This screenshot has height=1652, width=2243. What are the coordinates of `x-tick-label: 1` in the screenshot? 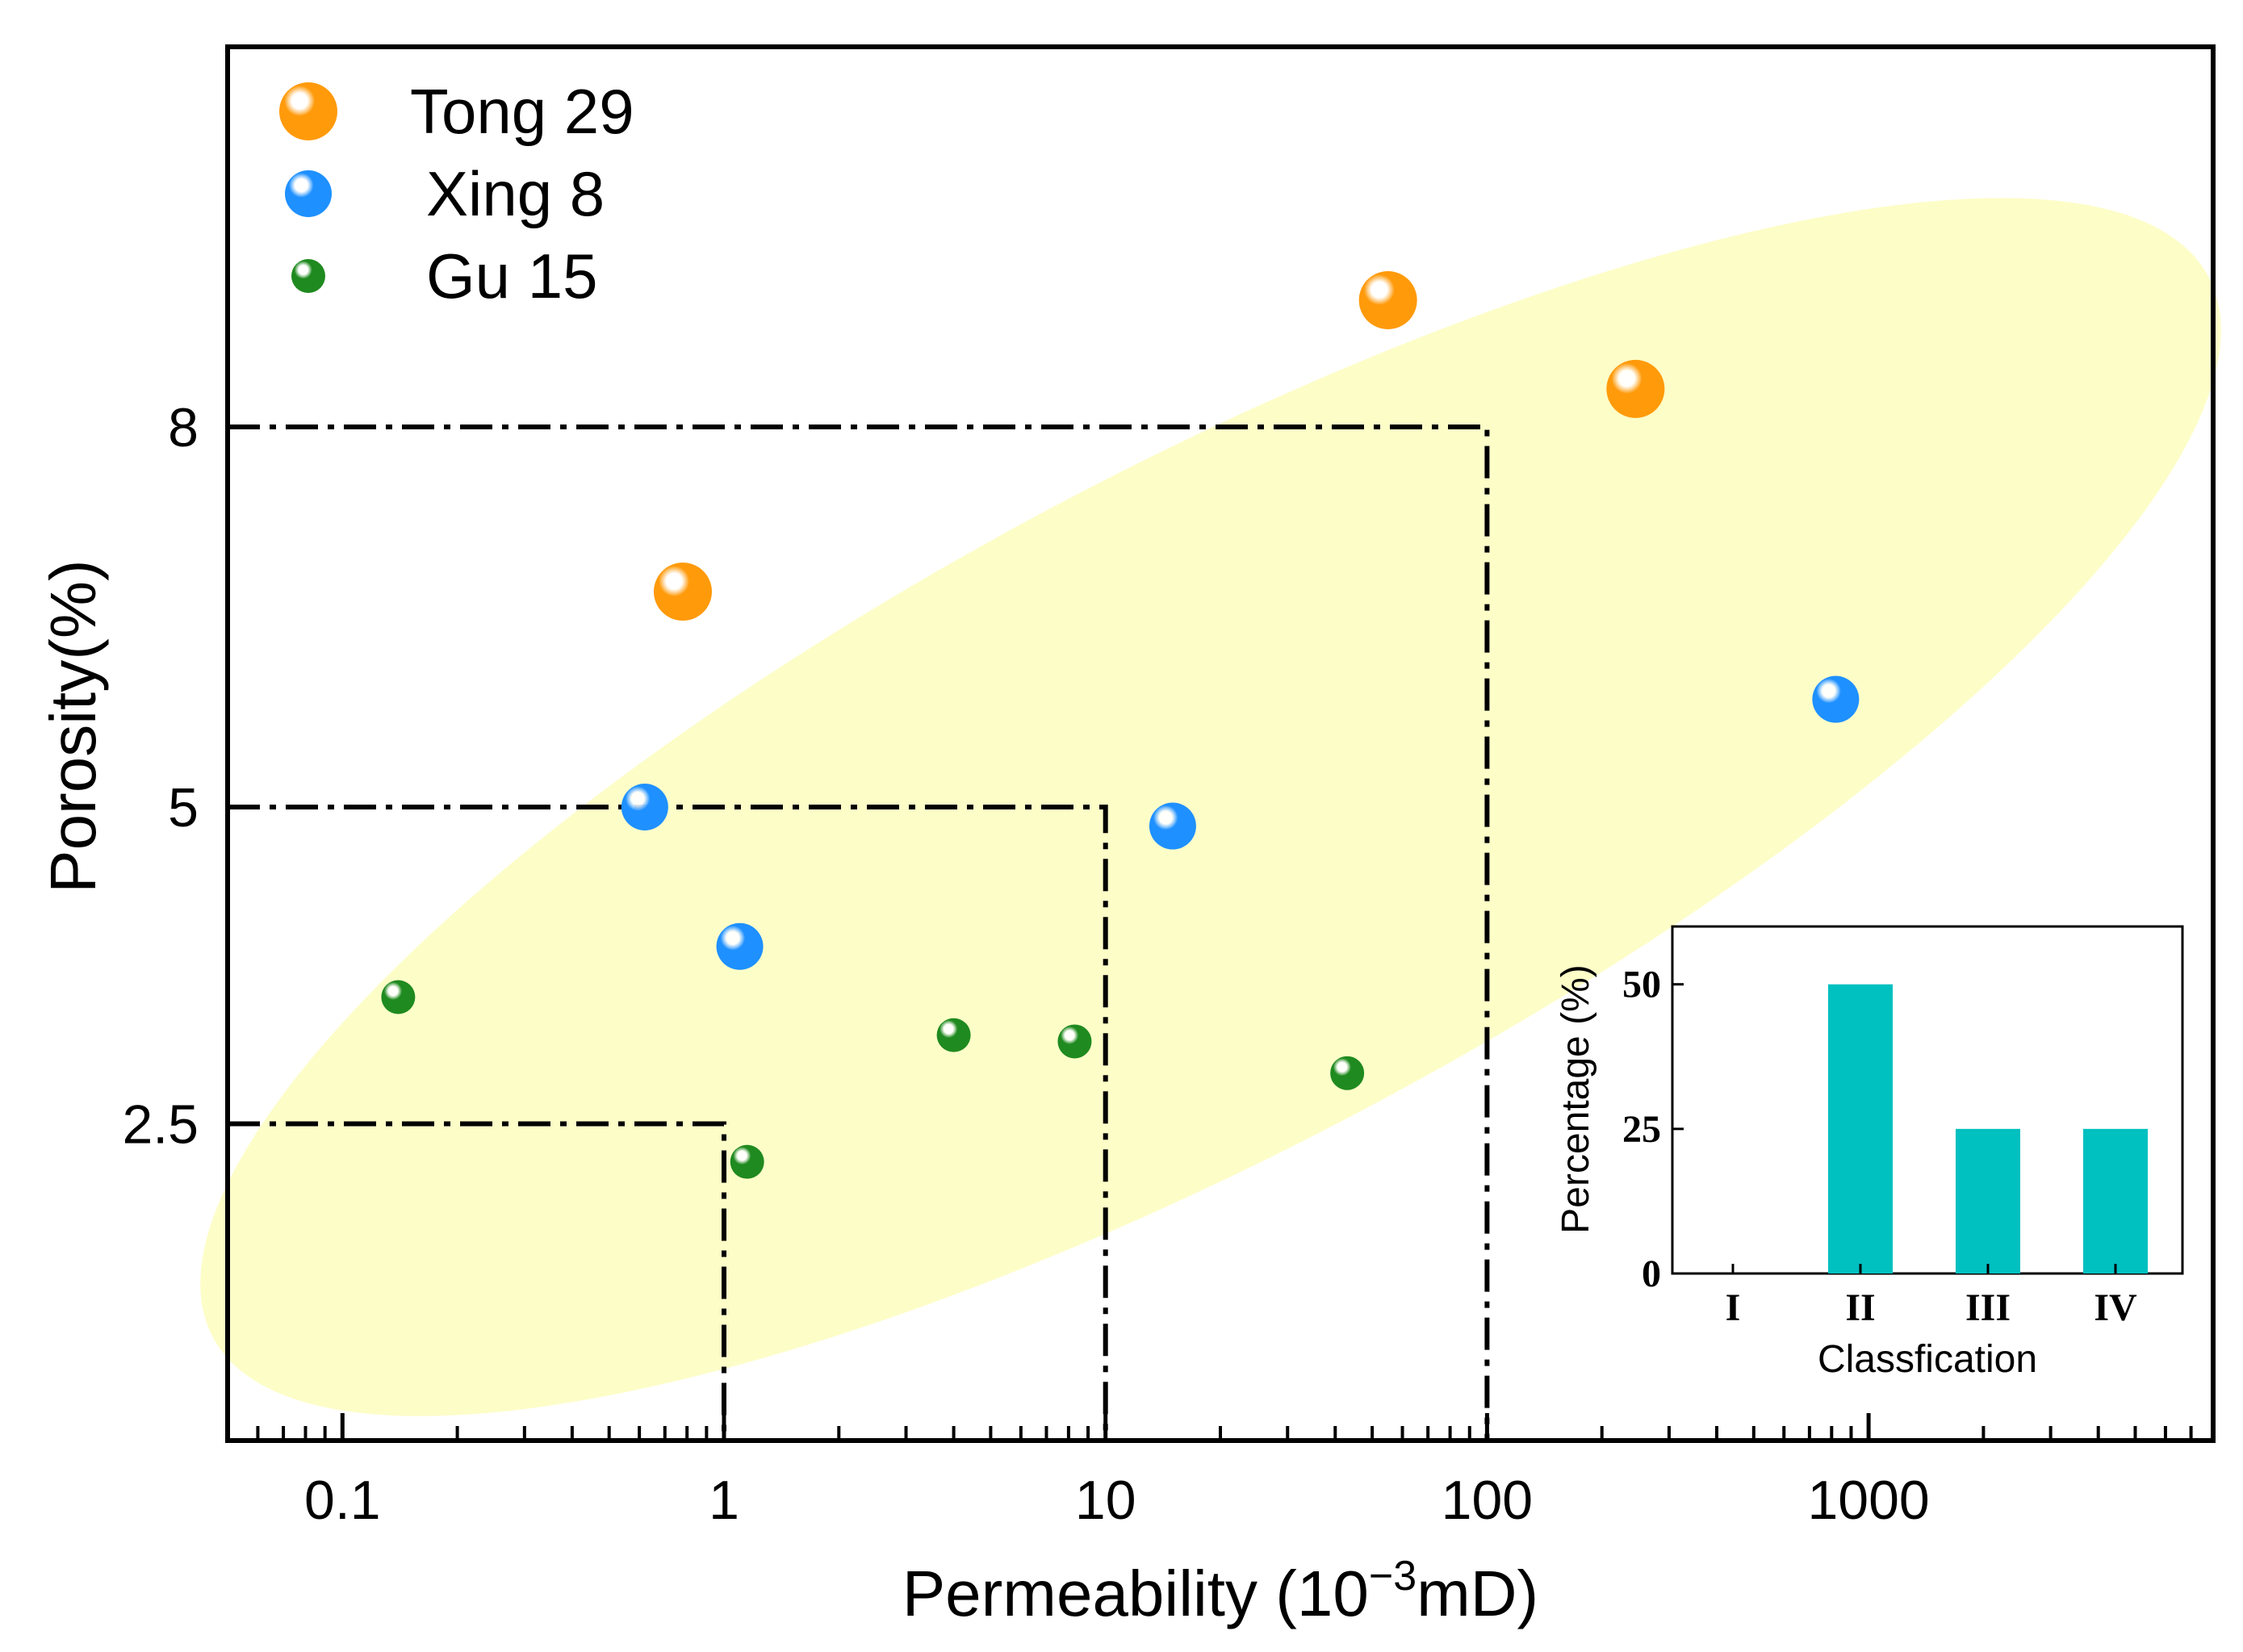 It's located at (724, 1500).